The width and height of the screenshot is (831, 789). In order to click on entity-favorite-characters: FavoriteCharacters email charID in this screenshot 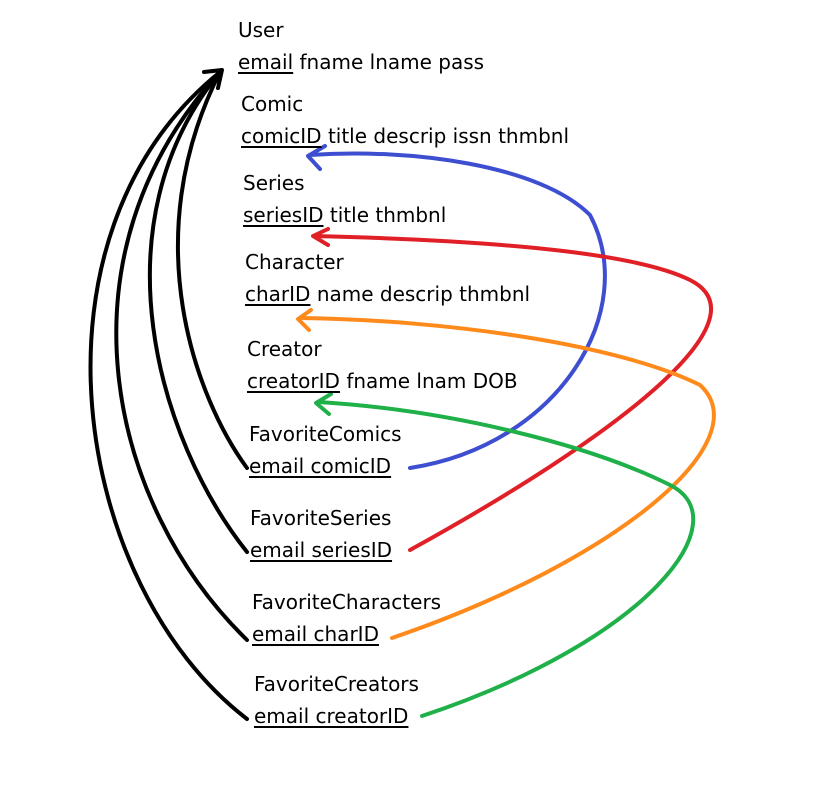, I will do `click(346, 618)`.